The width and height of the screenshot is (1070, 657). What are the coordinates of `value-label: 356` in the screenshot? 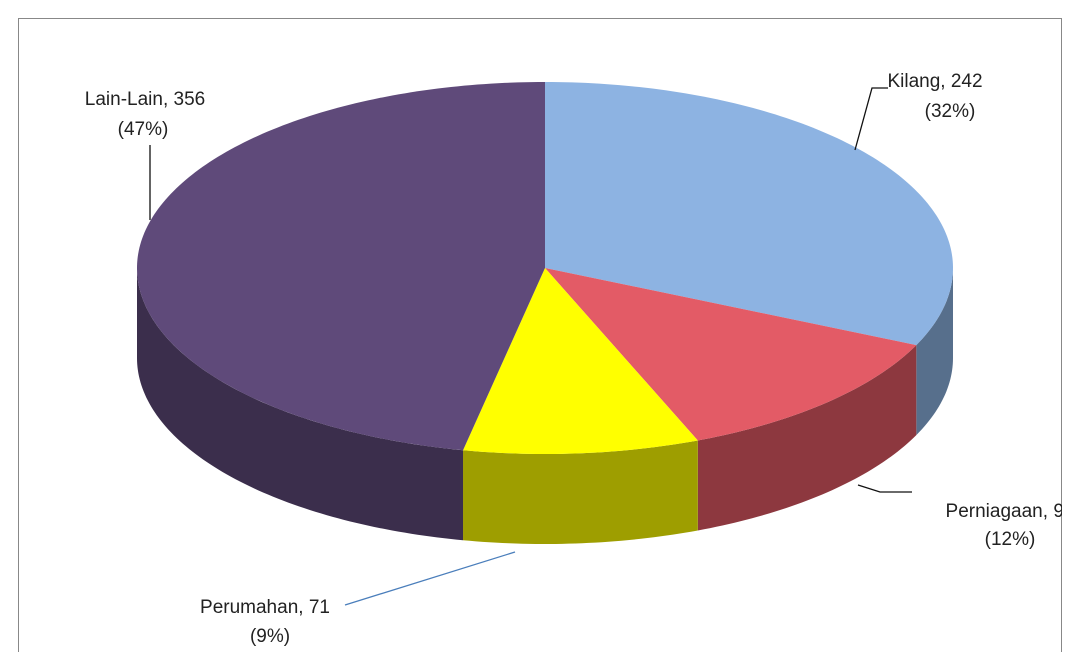 It's located at (190, 99).